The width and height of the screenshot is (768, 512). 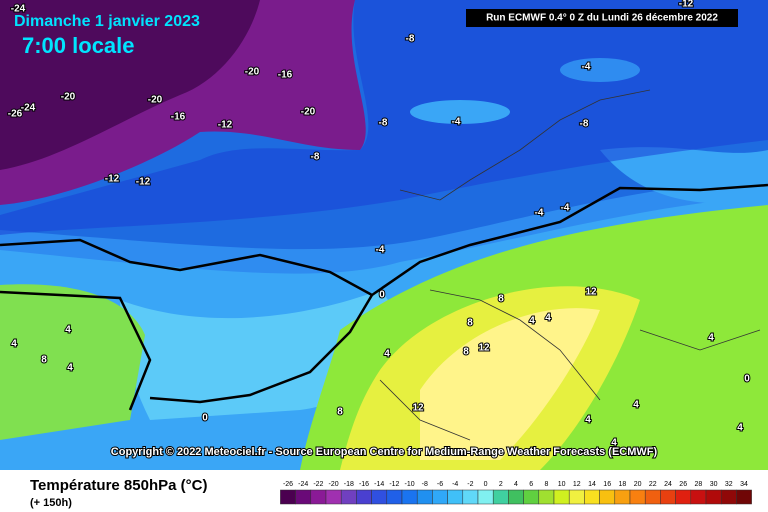 I want to click on contour-label: 12, so click(x=484, y=348).